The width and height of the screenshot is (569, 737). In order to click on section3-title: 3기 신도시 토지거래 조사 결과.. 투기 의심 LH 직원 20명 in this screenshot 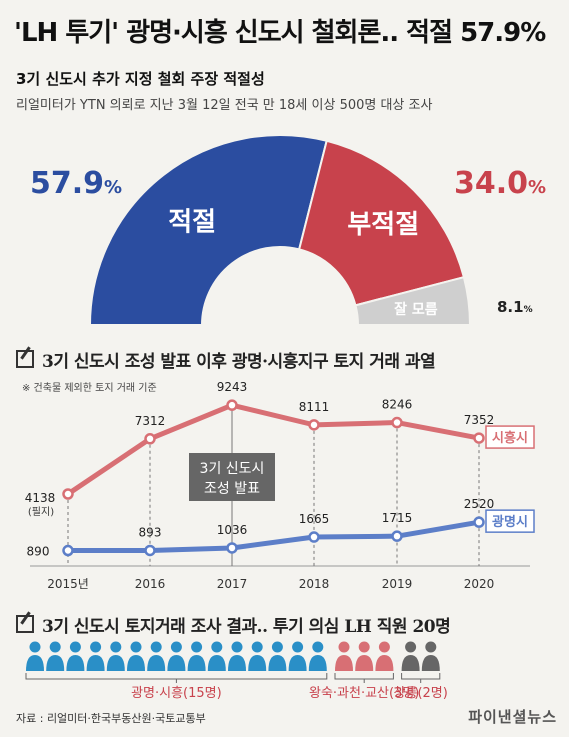, I will do `click(233, 624)`.